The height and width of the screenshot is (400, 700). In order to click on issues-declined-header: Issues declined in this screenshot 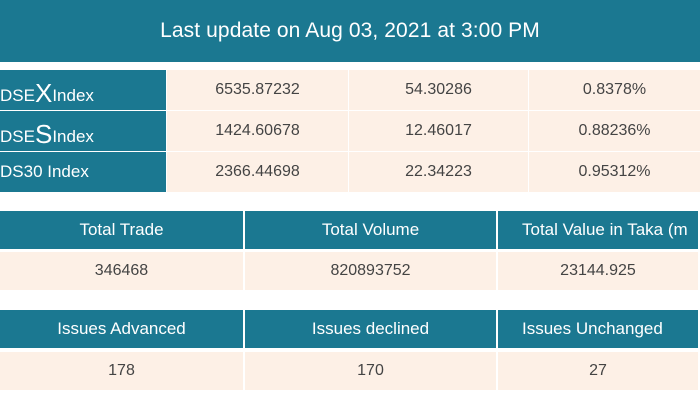, I will do `click(371, 329)`.